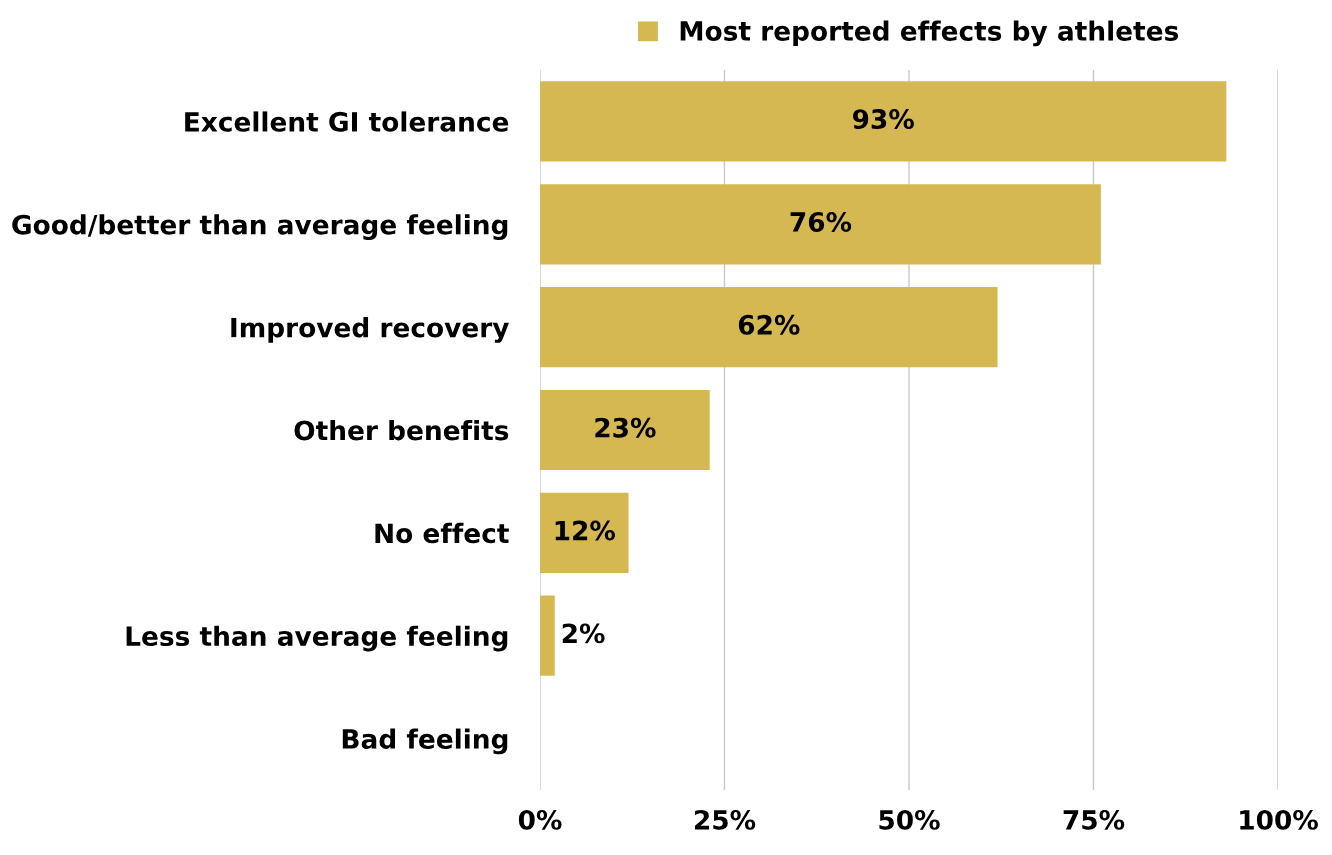 The width and height of the screenshot is (1332, 855). I want to click on x-tick-label: 0%, so click(540, 819).